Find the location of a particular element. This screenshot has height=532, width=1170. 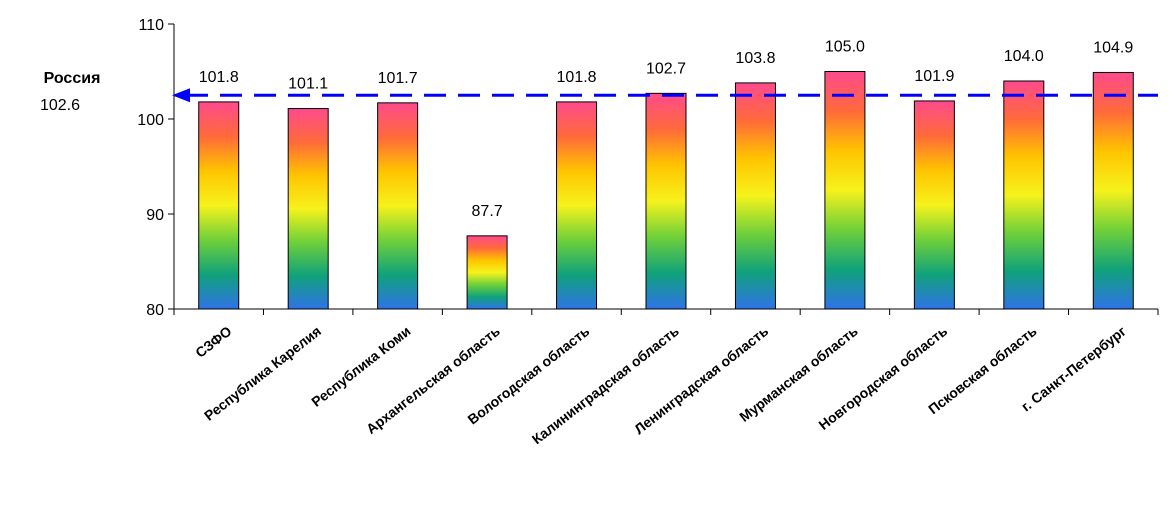

y-tick-label: 100 is located at coordinates (150, 120).